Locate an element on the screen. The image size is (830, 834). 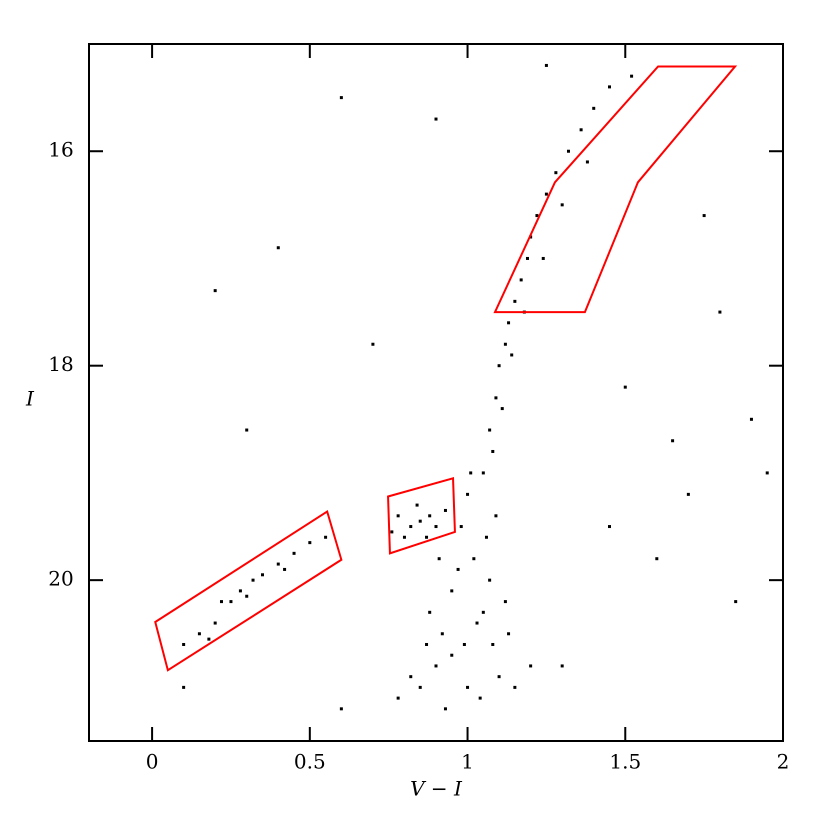
x-tick-label: 1 is located at coordinates (467, 762).